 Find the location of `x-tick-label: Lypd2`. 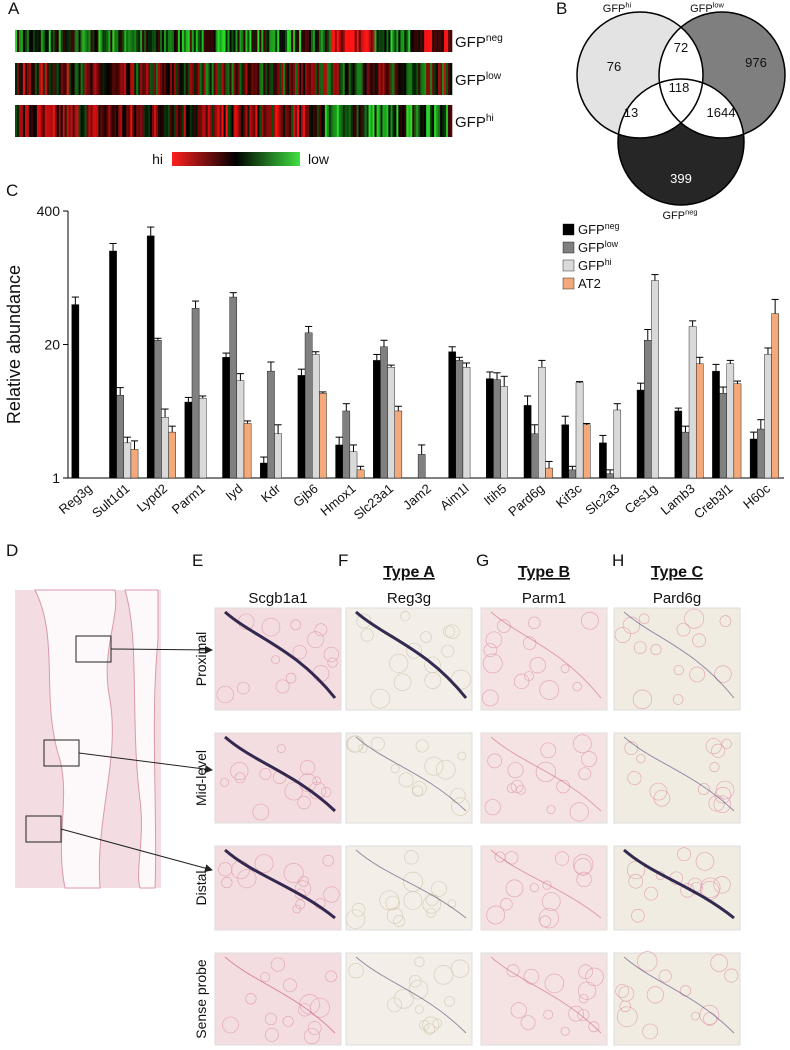

x-tick-label: Lypd2 is located at coordinates (152, 498).